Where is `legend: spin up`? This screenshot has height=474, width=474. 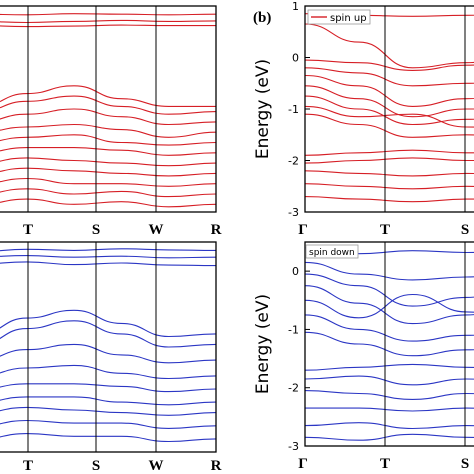 legend: spin up is located at coordinates (339, 17).